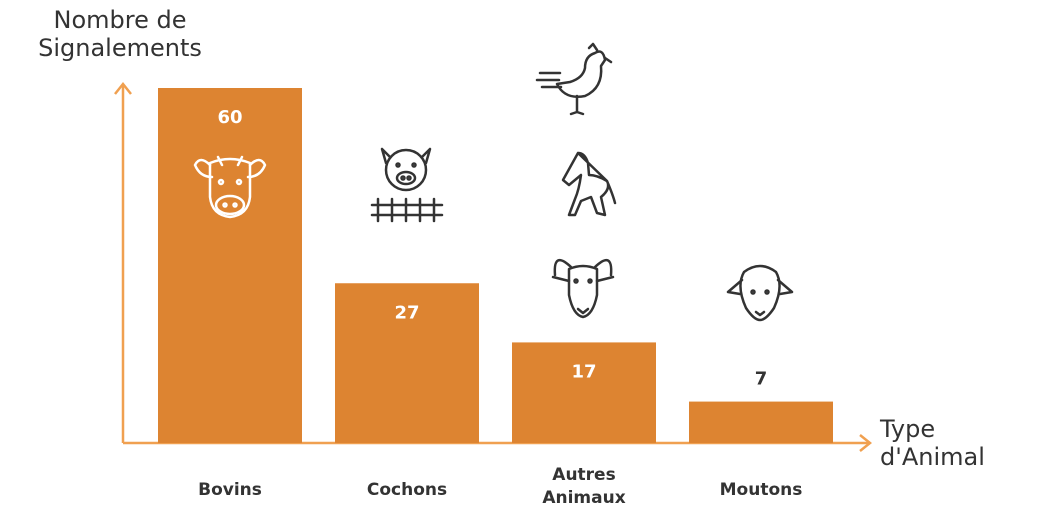  What do you see at coordinates (761, 379) in the screenshot?
I see `value-label: 7` at bounding box center [761, 379].